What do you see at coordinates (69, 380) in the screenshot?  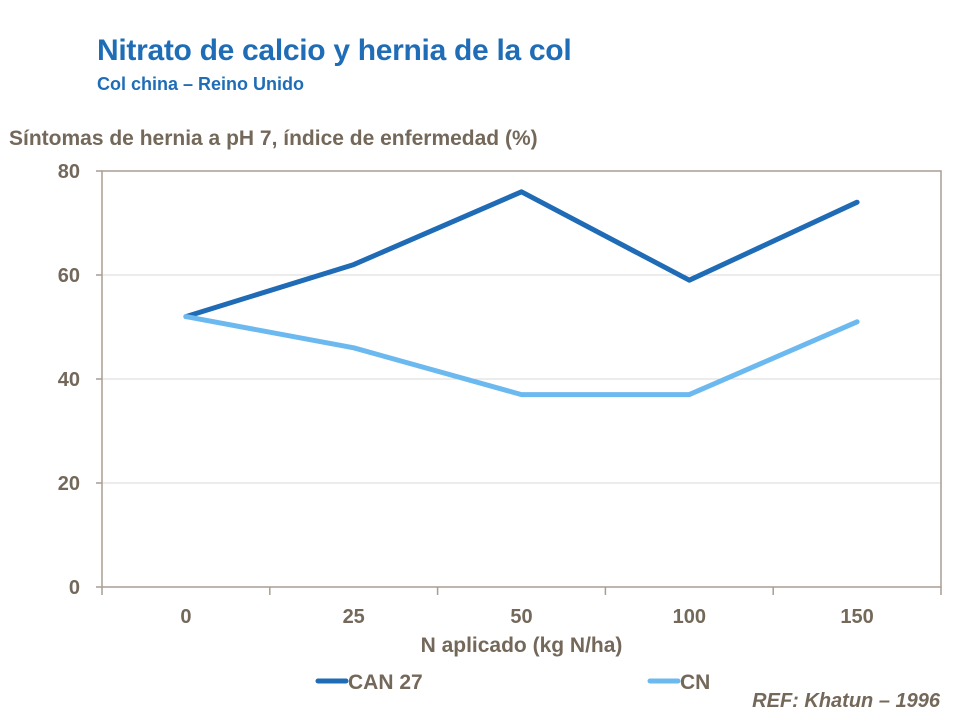 I see `y-tick-label: 40` at bounding box center [69, 380].